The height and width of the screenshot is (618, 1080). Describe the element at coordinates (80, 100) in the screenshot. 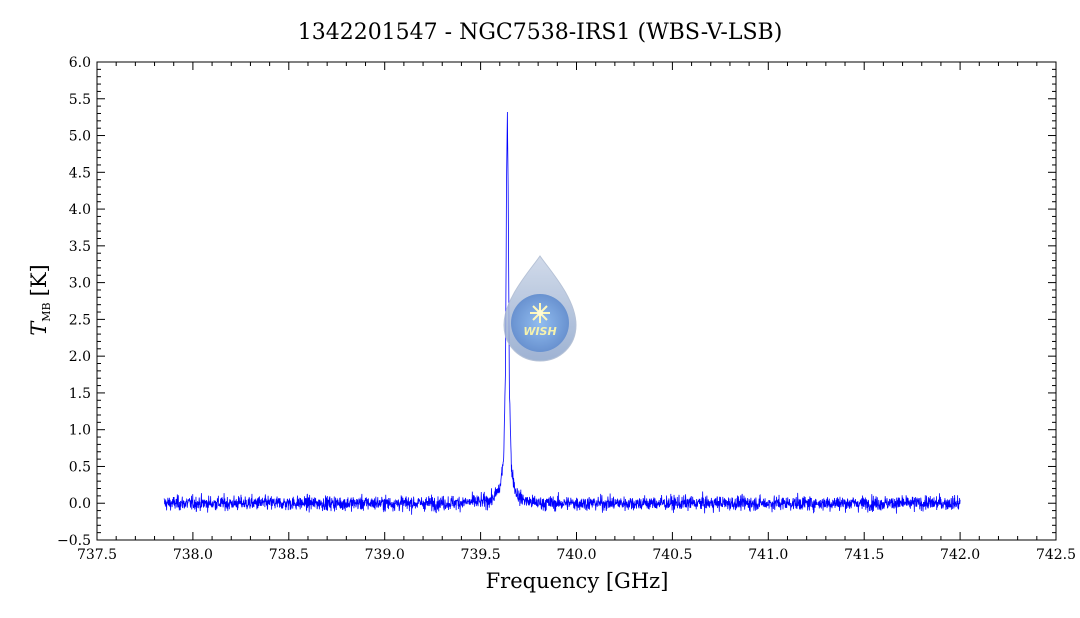

I see `y-tick-label: 5.5` at that location.